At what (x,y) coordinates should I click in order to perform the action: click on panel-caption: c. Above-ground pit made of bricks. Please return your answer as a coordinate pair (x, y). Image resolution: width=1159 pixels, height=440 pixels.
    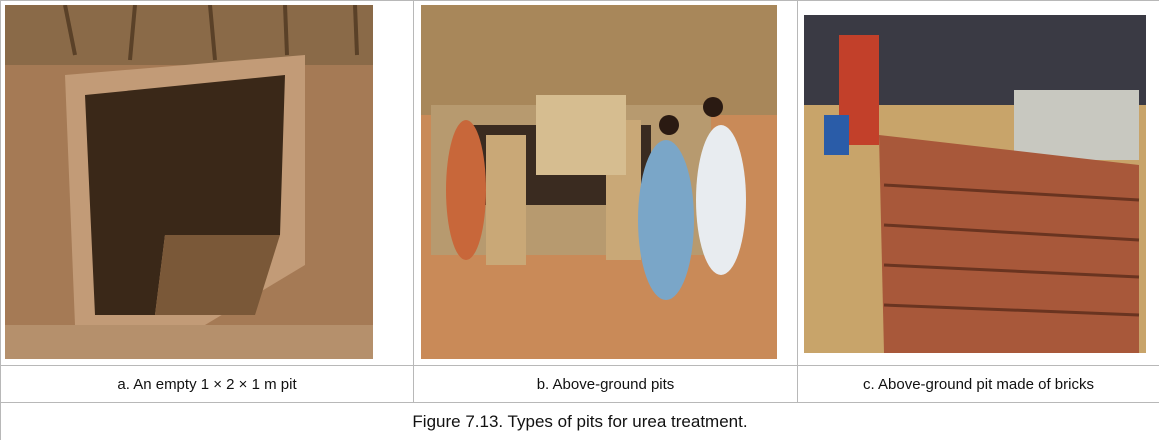
    Looking at the image, I should click on (978, 384).